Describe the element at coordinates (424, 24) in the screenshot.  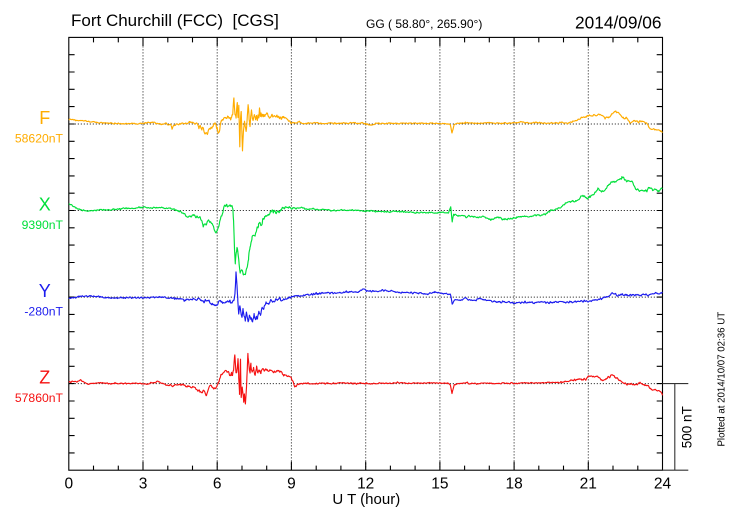
I see `svg-text: GG ( 58.80°, 265.90°)` at that location.